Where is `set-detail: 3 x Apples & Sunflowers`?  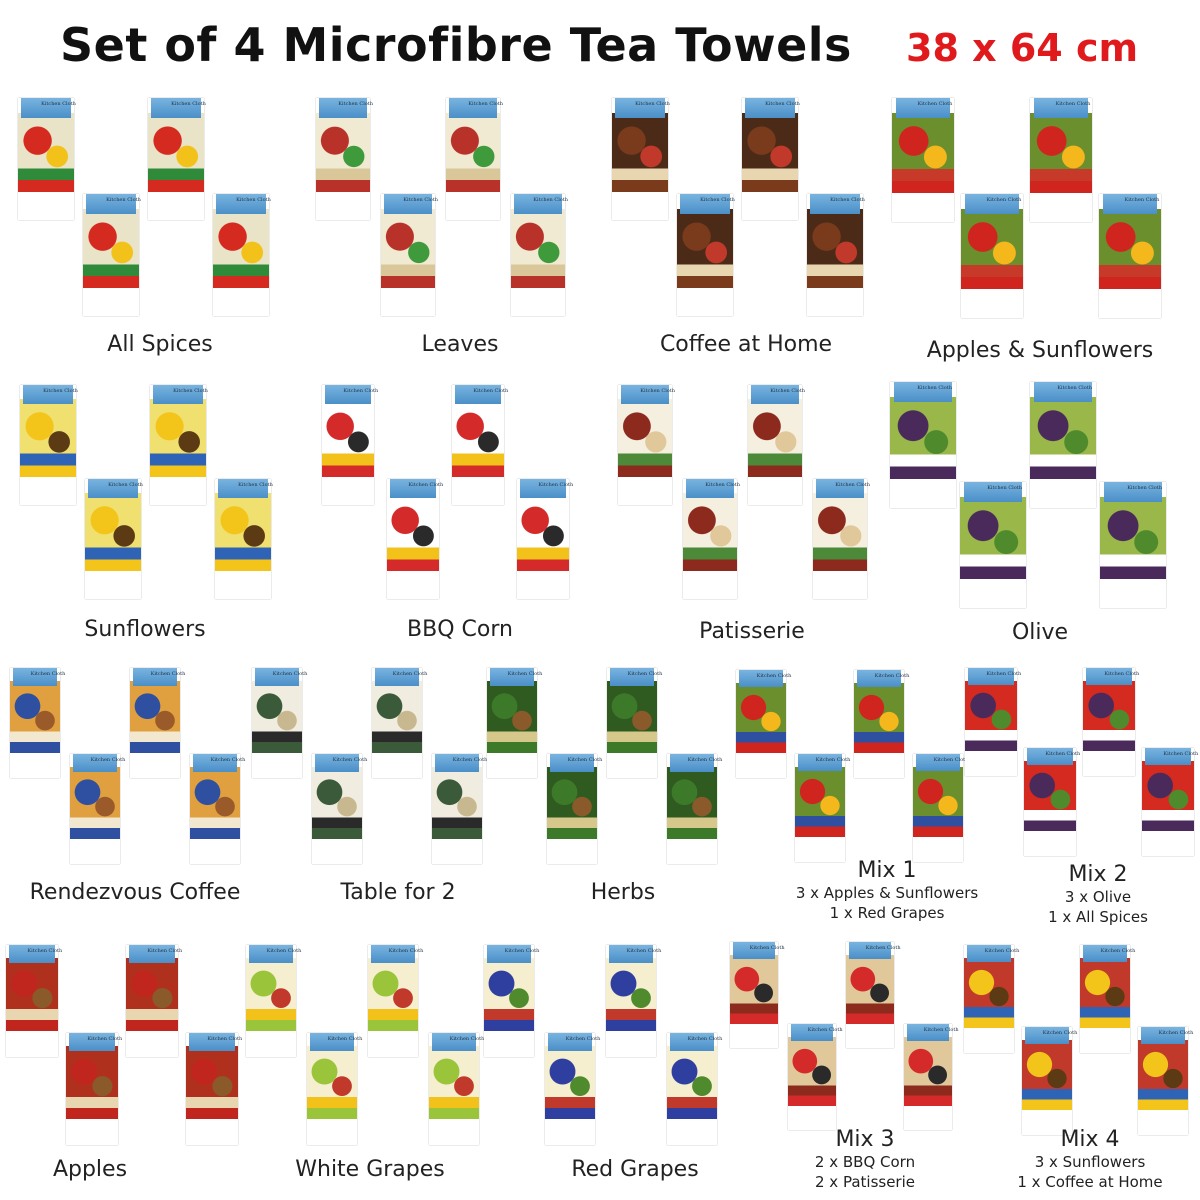 set-detail: 3 x Apples & Sunflowers is located at coordinates (887, 893).